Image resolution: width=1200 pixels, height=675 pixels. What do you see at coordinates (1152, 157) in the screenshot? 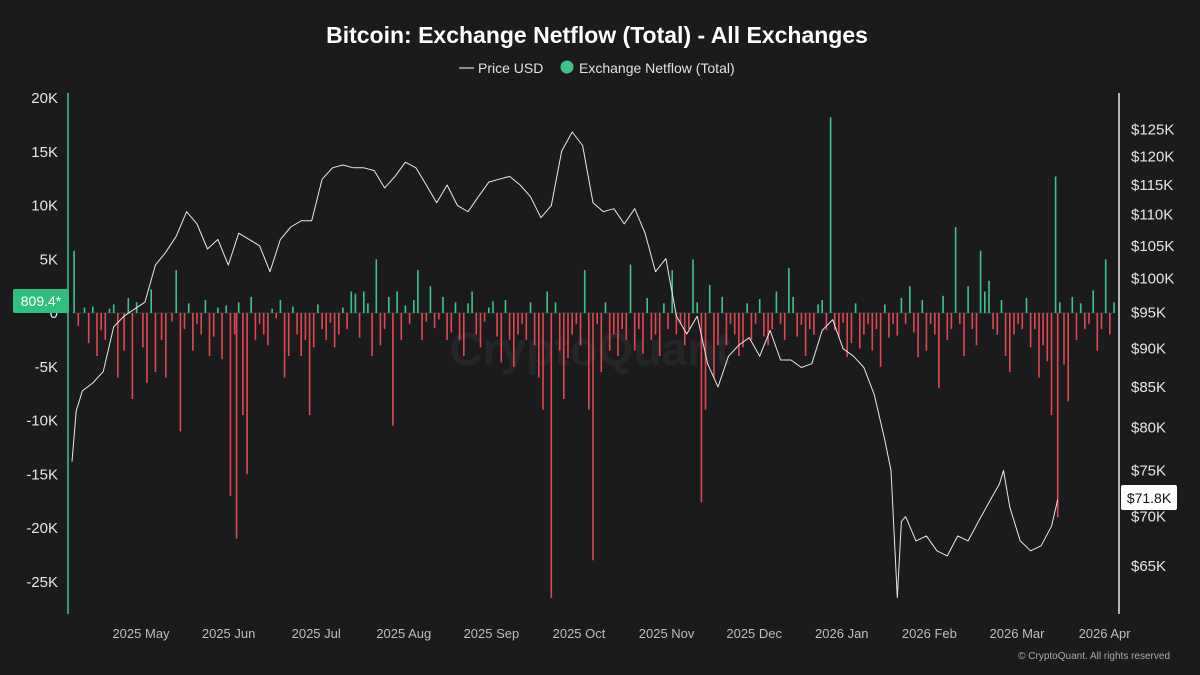
I see `right-tick-label-1: $120K` at bounding box center [1152, 157].